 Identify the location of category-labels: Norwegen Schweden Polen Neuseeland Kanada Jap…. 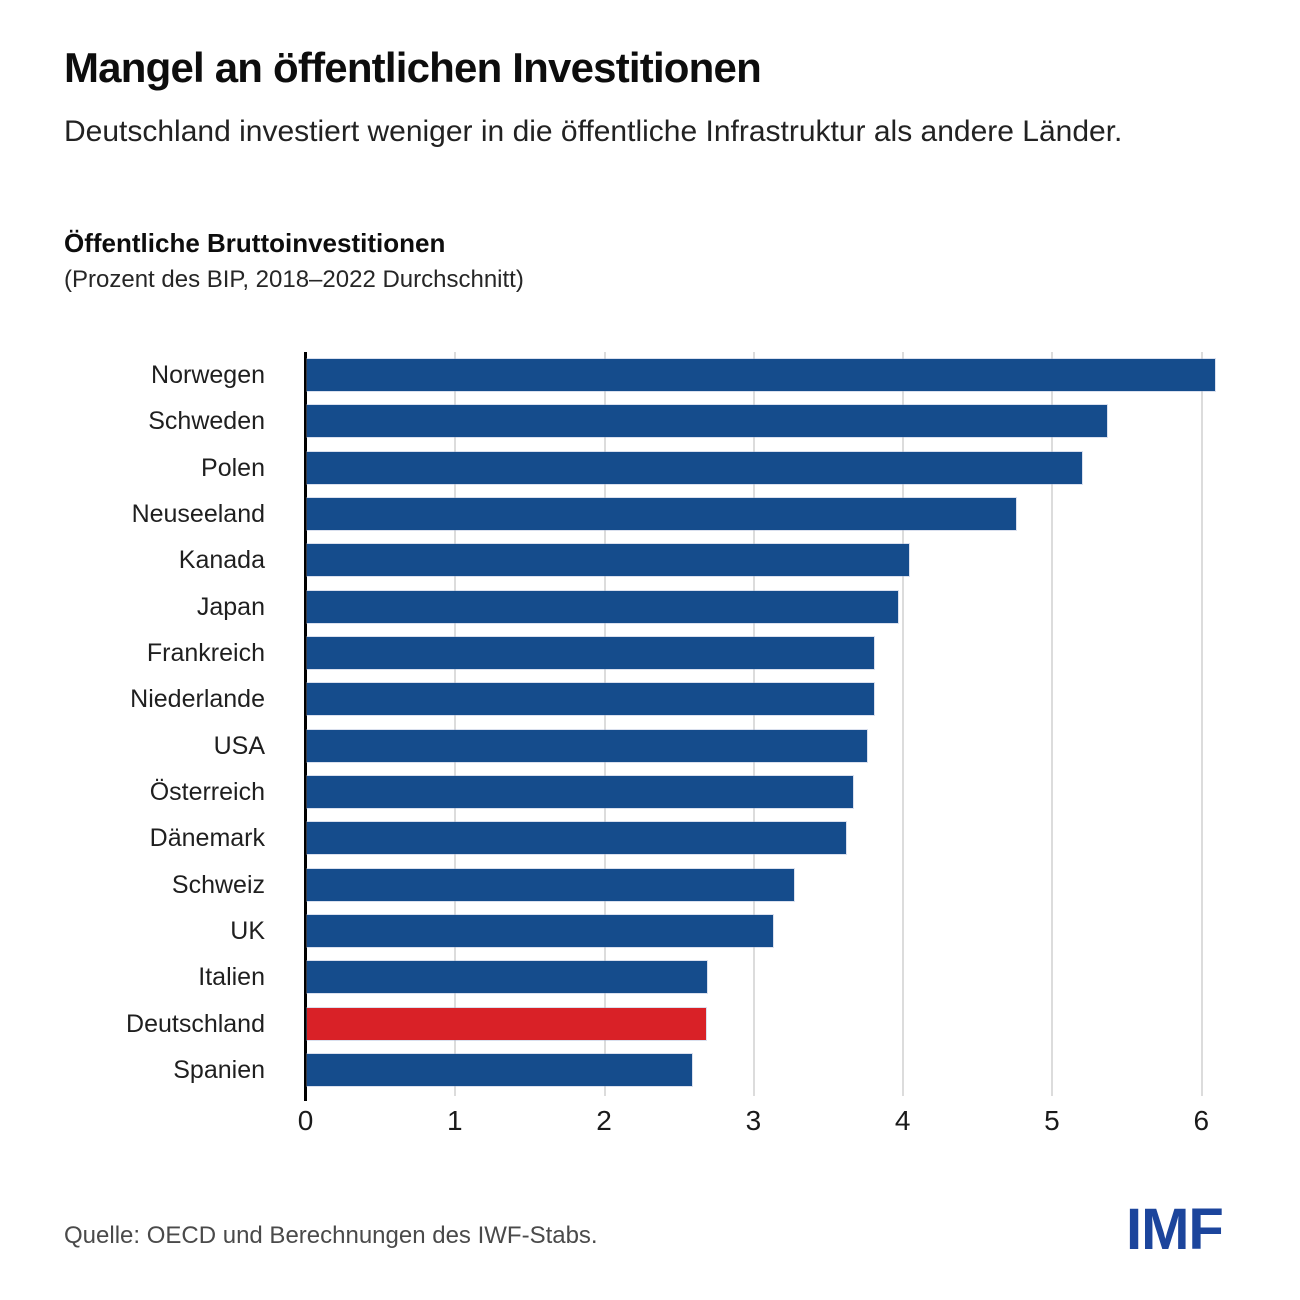
(132, 722).